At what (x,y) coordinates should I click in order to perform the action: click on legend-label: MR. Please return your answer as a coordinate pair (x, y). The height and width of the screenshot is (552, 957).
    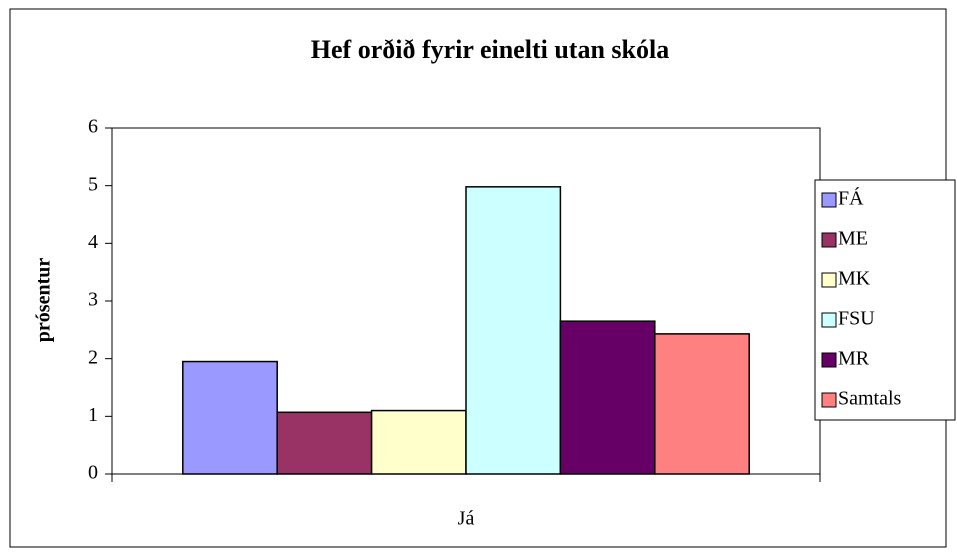
    Looking at the image, I should click on (854, 359).